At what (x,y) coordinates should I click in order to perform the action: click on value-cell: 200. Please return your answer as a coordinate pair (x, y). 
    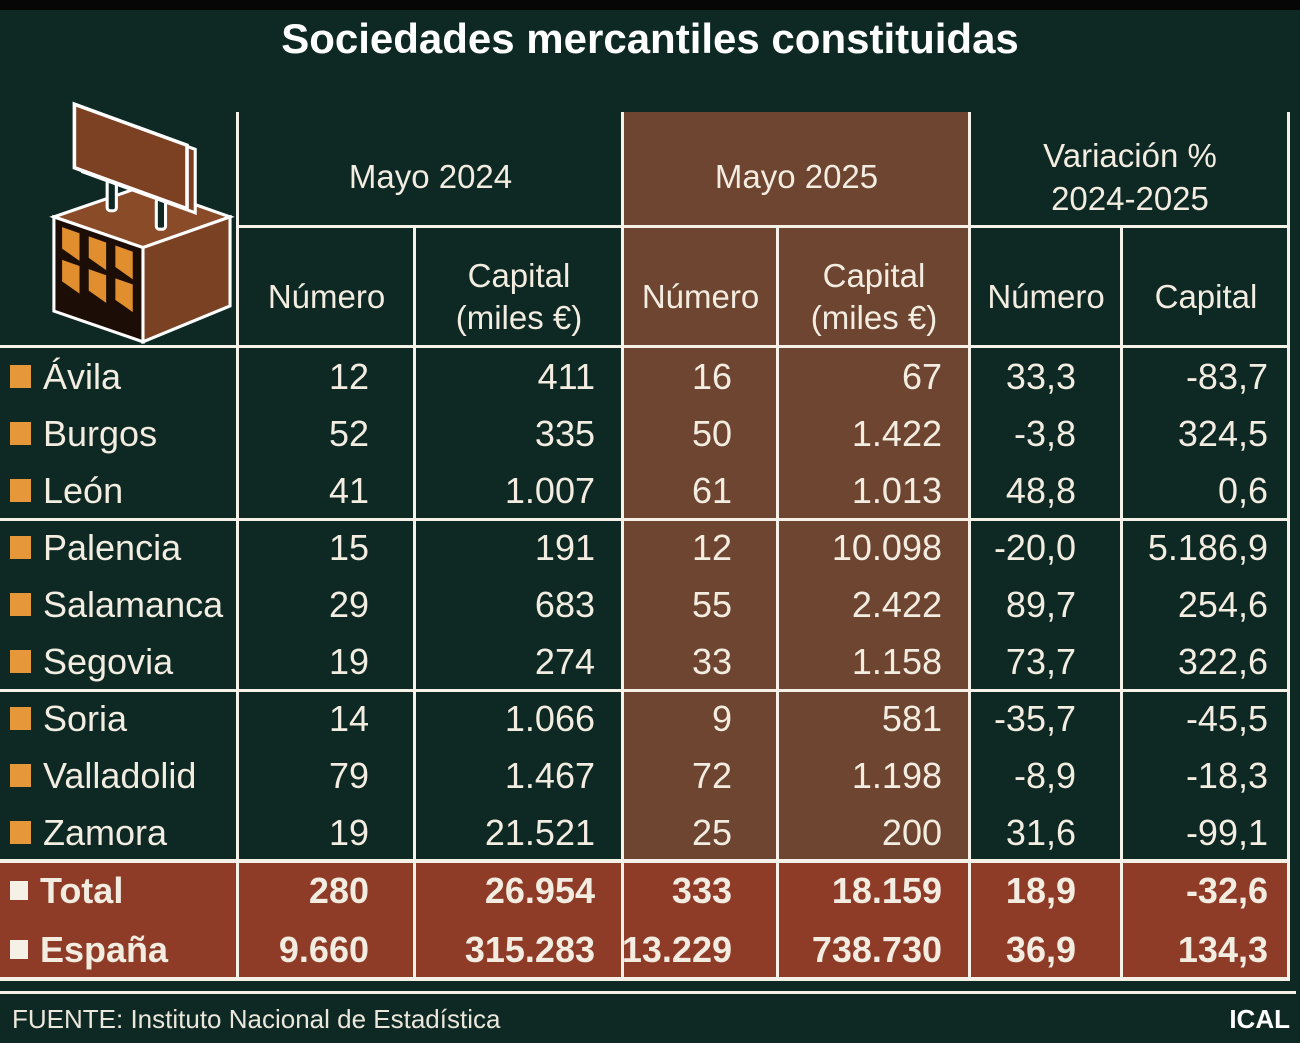
    Looking at the image, I should click on (911, 832).